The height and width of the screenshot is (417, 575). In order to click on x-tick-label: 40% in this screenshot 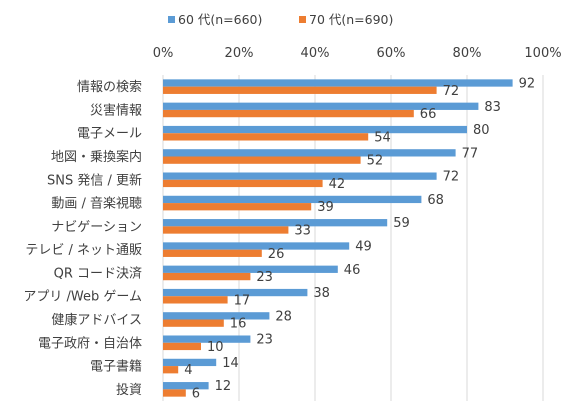, I will do `click(315, 53)`.